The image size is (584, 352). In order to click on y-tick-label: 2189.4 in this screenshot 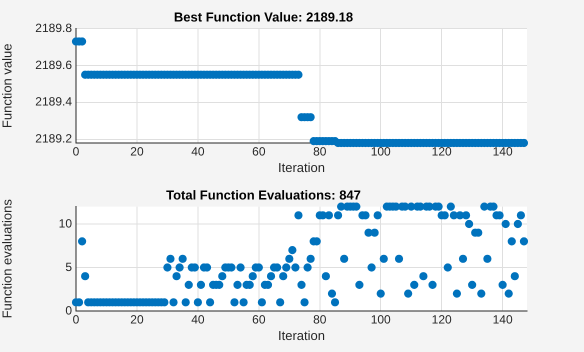, I will do `click(53, 101)`.